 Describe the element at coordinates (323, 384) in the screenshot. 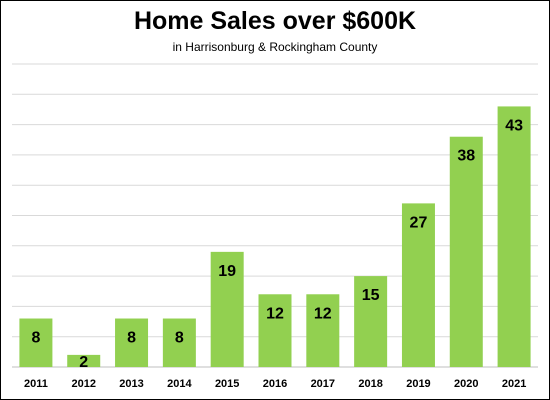

I see `x-tick-2017: 2017` at that location.